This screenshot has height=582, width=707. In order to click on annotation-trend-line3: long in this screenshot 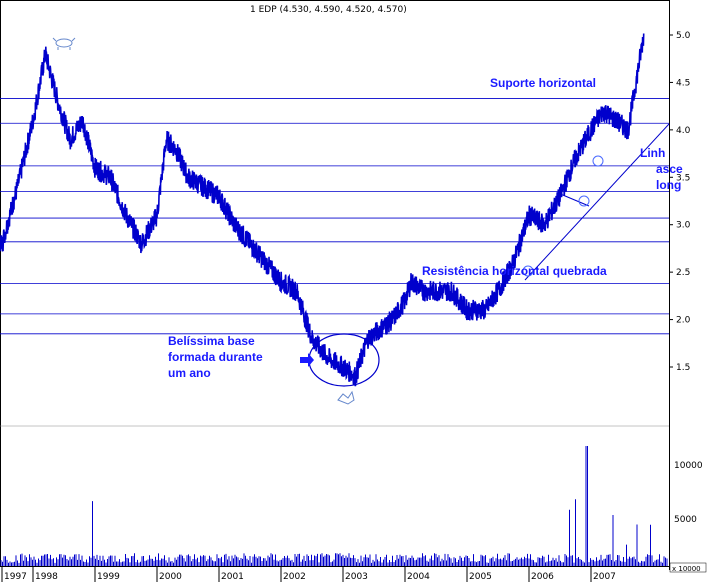, I will do `click(668, 185)`.